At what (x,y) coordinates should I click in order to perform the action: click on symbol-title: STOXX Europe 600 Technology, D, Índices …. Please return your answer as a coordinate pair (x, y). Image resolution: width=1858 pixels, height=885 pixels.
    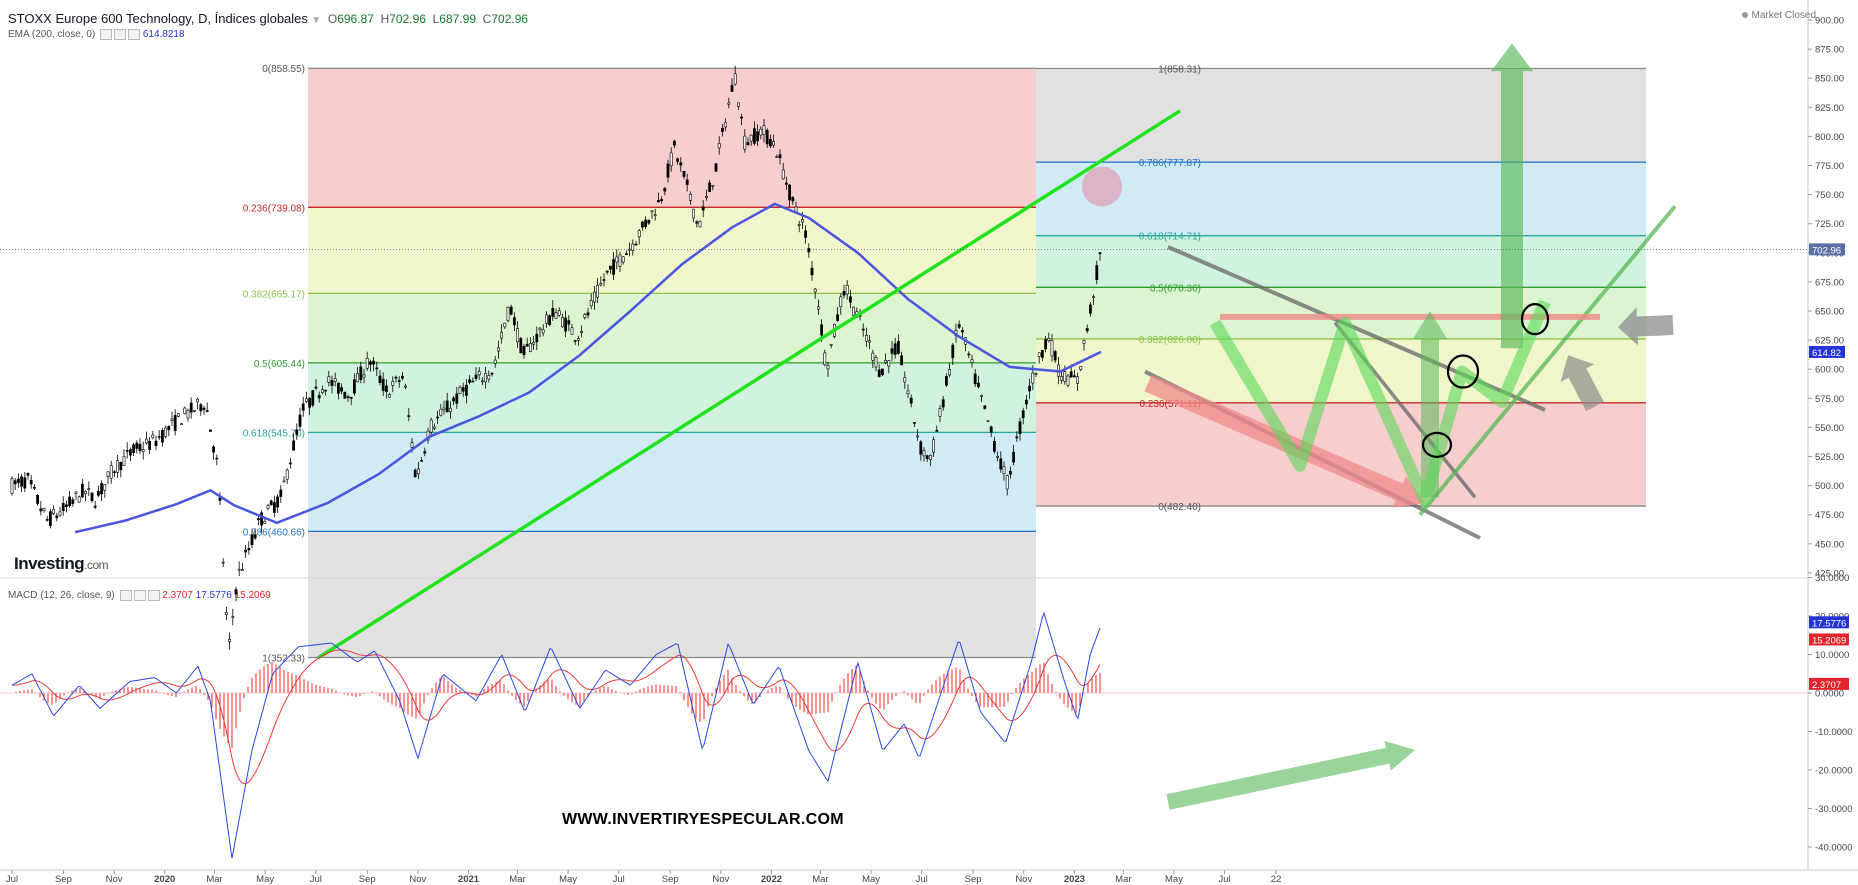
    Looking at the image, I should click on (158, 18).